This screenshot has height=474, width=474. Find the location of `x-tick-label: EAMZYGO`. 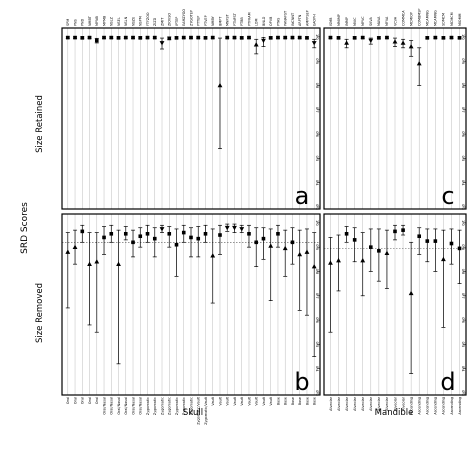

x-tick-label: EAMZYGO is located at coordinates (184, 17).